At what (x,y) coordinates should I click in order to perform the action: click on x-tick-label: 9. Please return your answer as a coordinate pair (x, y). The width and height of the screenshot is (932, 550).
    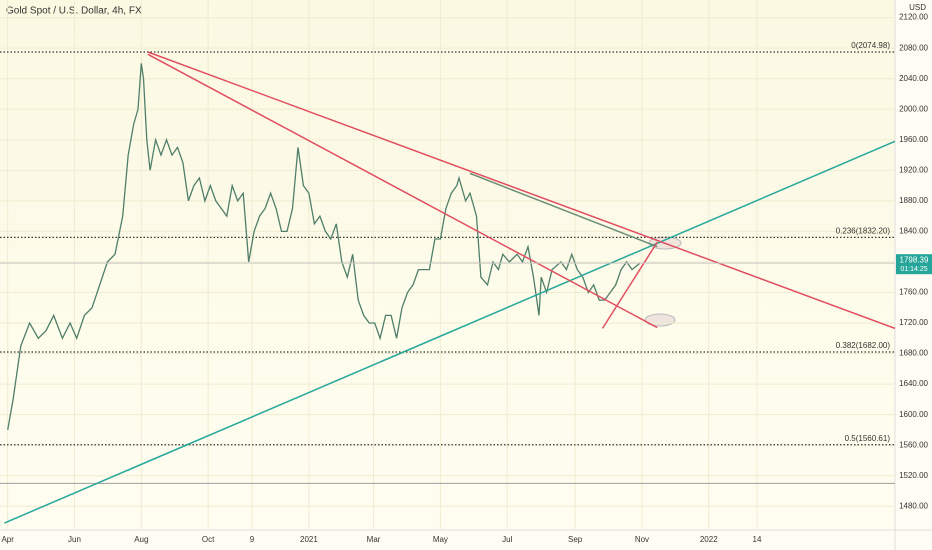
    Looking at the image, I should click on (252, 539).